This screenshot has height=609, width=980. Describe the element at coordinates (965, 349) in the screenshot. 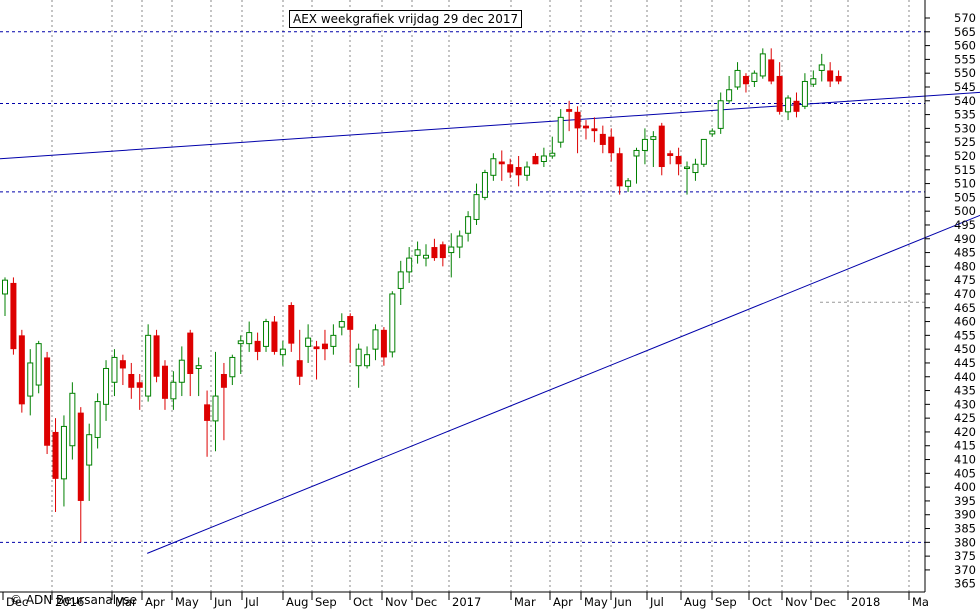

I see `y-tick-label: 450` at that location.